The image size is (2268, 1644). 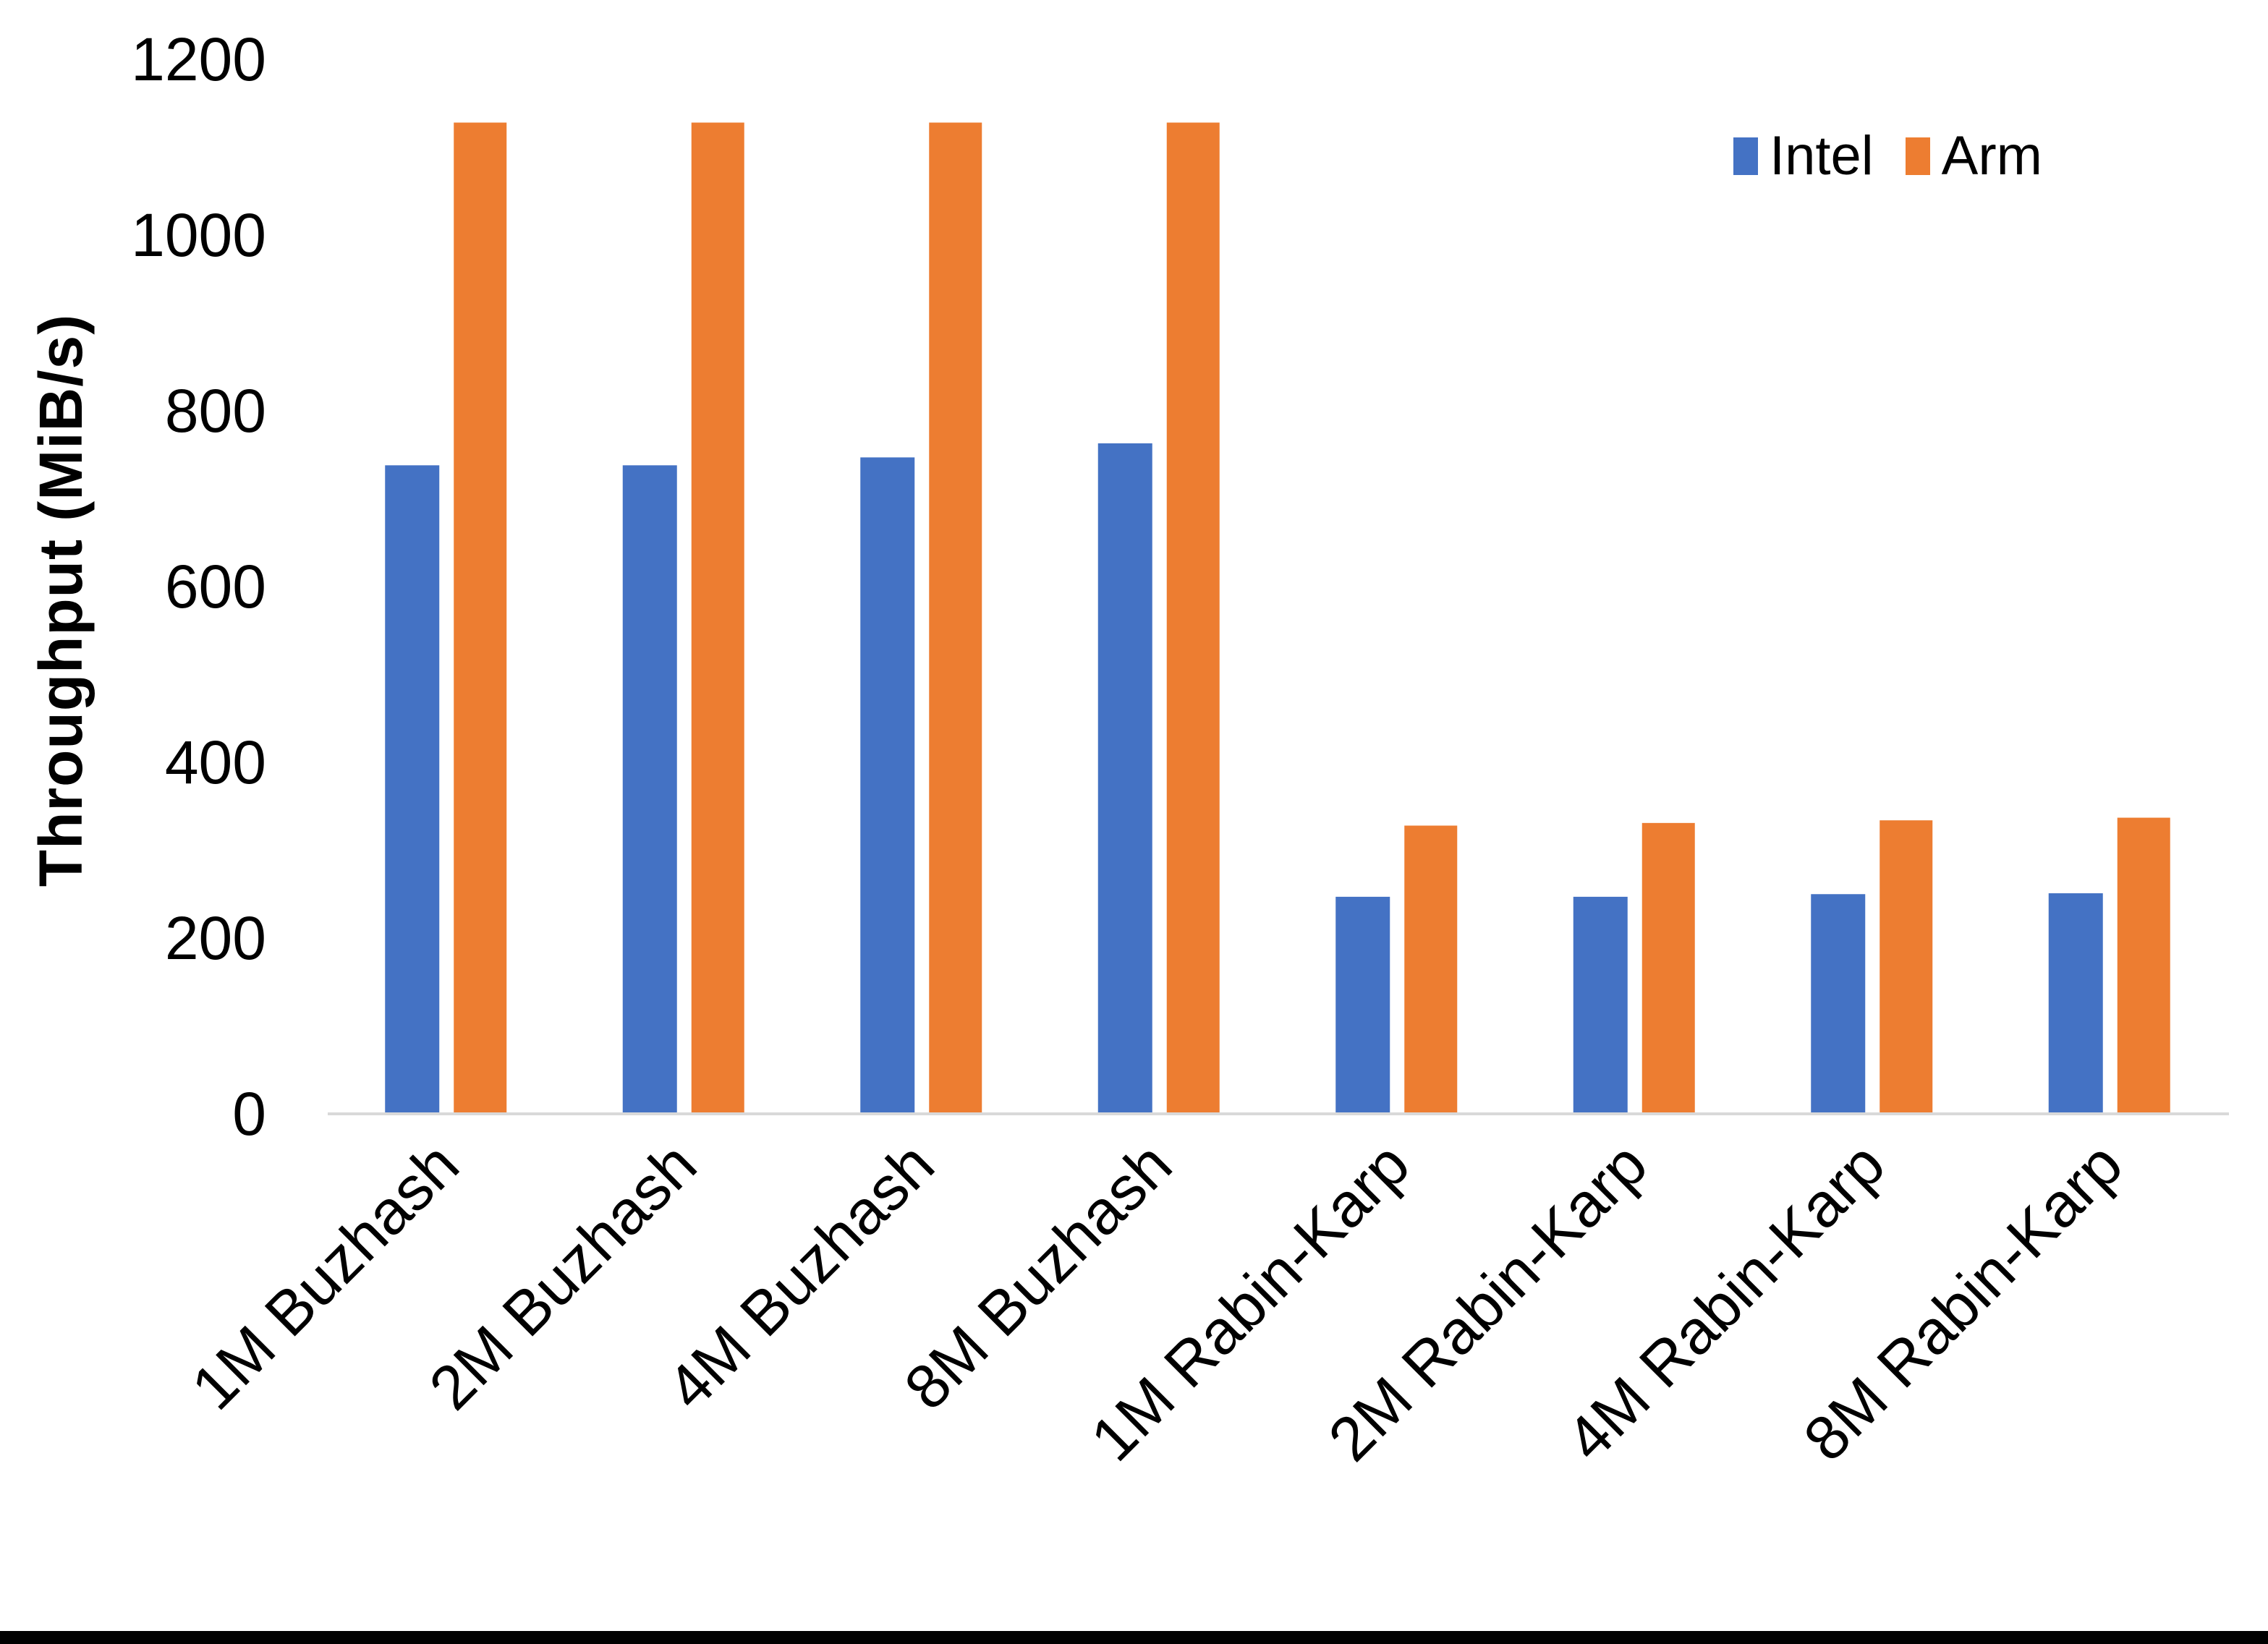 What do you see at coordinates (198, 235) in the screenshot?
I see `y-tick-label-1000: 1000` at bounding box center [198, 235].